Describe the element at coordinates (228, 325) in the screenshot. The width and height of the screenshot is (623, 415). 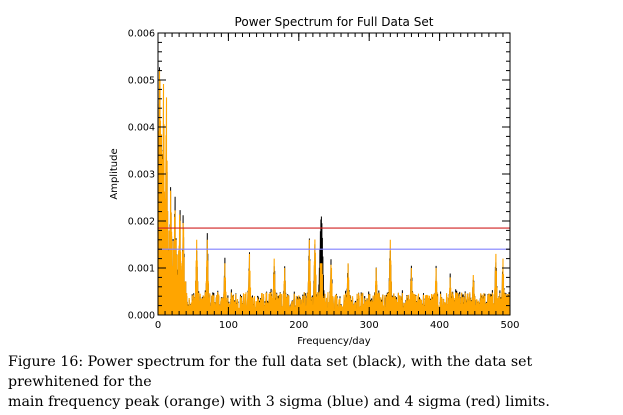
I see `x-tick-label: 100` at that location.